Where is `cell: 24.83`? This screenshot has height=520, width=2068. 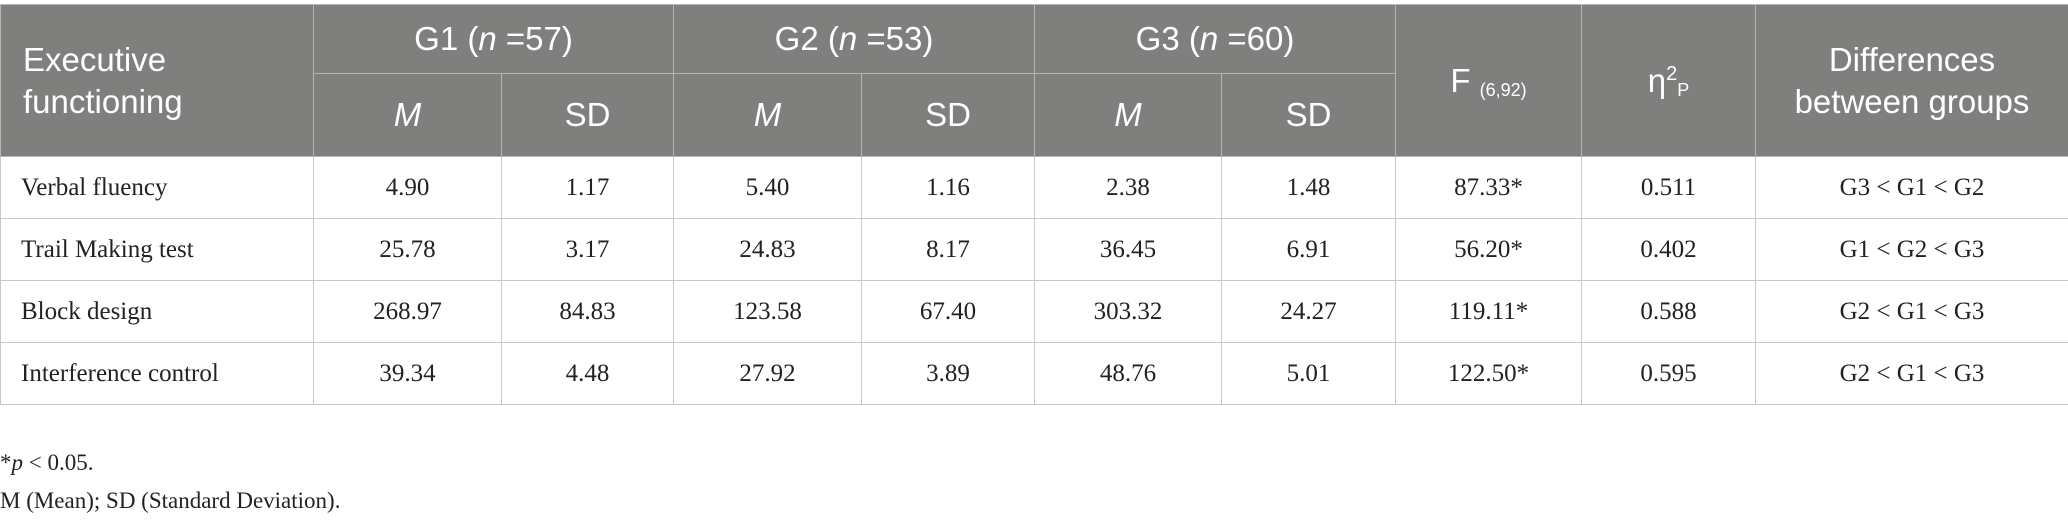 cell: 24.83 is located at coordinates (768, 250).